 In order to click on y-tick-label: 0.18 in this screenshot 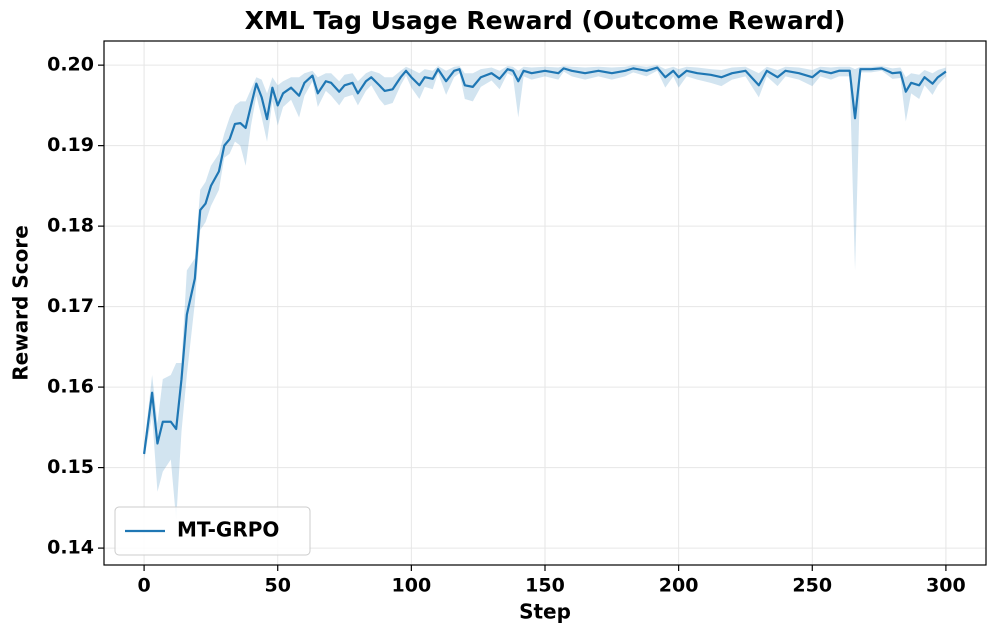, I will do `click(70, 226)`.